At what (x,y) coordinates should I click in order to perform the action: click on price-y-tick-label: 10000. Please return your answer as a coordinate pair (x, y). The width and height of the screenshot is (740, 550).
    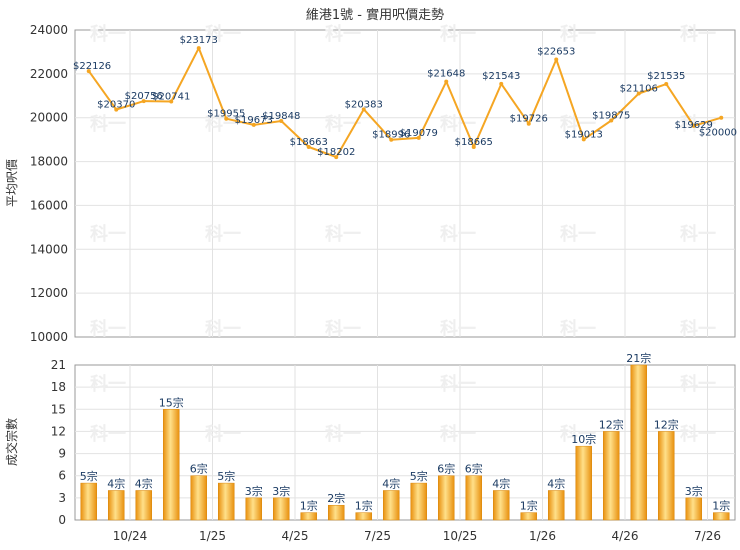
    Looking at the image, I should click on (49, 337).